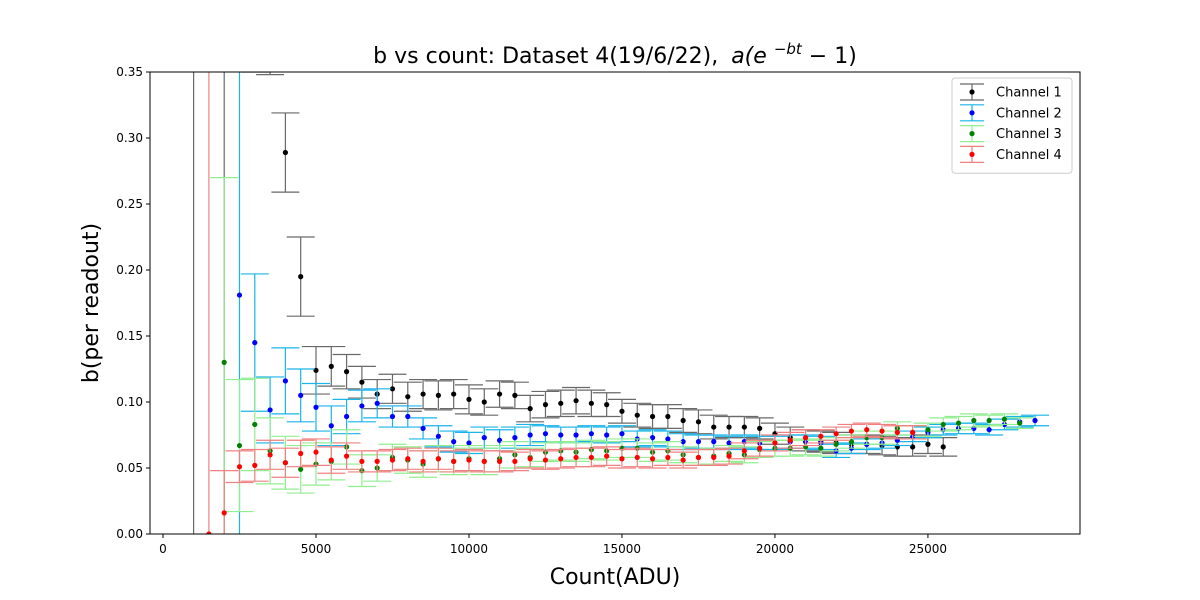  I want to click on y-axis-label: b(per readout), so click(91, 303).